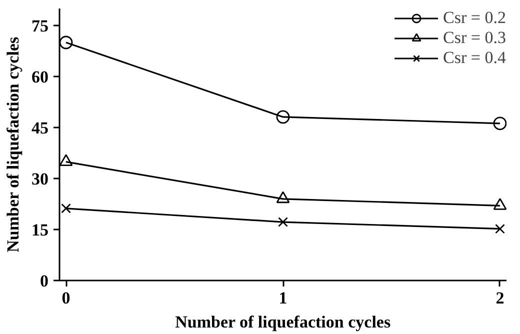 The image size is (520, 334). What do you see at coordinates (474, 58) in the screenshot?
I see `legend-label: Csr = 0.4` at bounding box center [474, 58].